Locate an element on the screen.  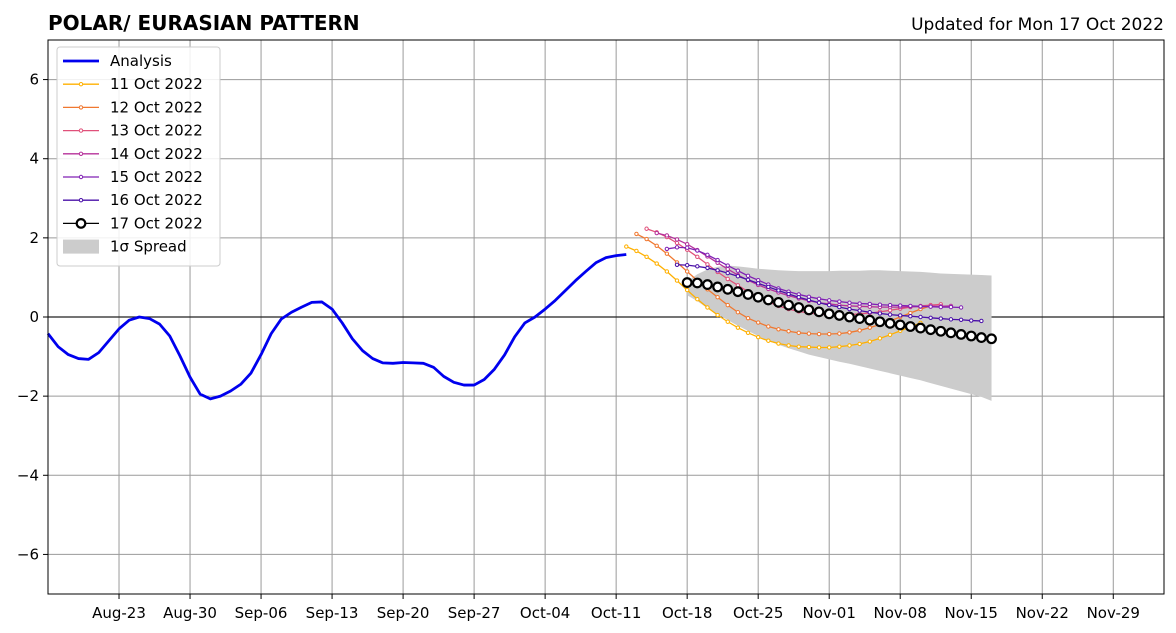
x-tick-label: Nov-01 is located at coordinates (829, 613).